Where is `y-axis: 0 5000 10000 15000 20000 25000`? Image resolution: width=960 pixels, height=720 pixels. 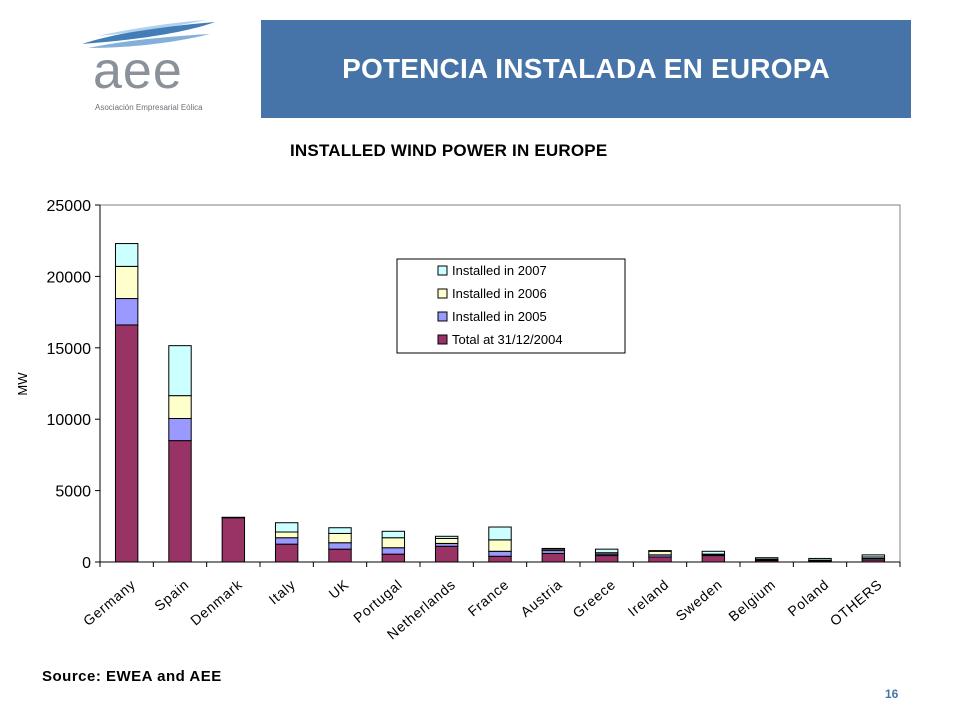
y-axis: 0 5000 10000 15000 20000 25000 is located at coordinates (74, 385).